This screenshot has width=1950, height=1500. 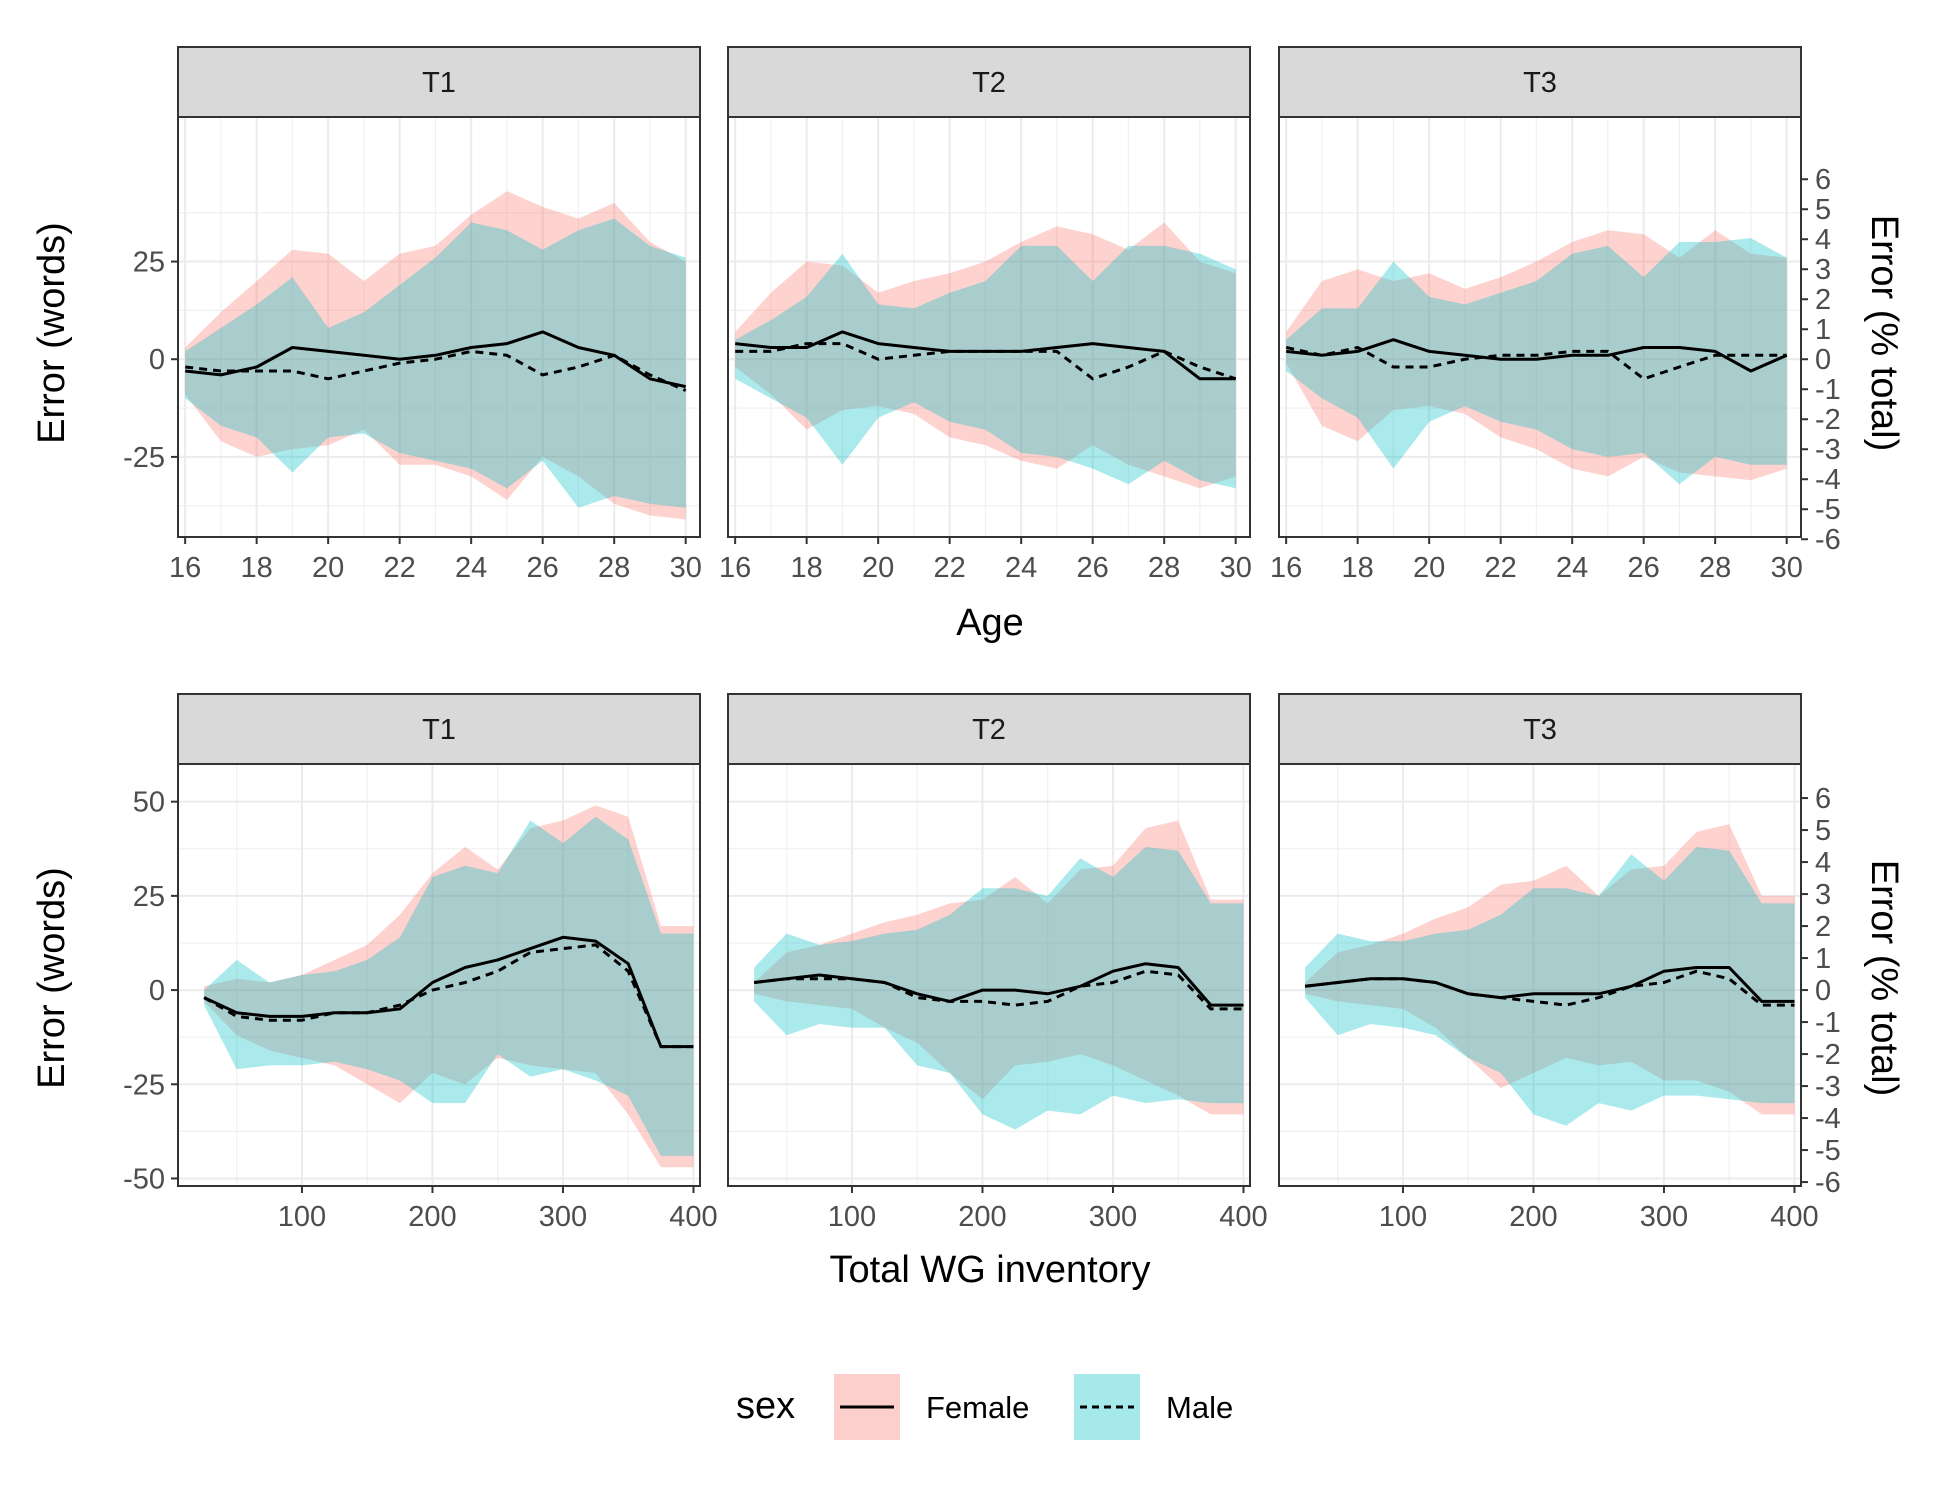 I want to click on legend-label-male: Male, so click(x=1199, y=1407).